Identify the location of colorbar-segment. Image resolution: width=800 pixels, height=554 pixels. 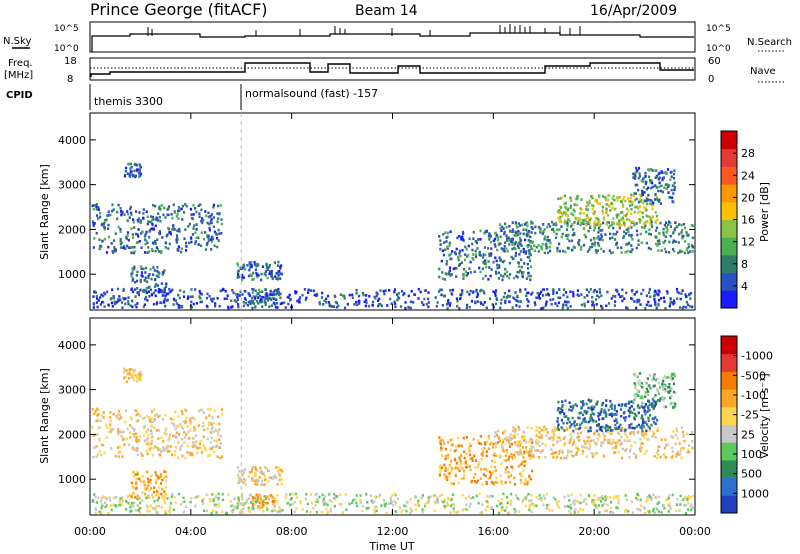
(729, 469).